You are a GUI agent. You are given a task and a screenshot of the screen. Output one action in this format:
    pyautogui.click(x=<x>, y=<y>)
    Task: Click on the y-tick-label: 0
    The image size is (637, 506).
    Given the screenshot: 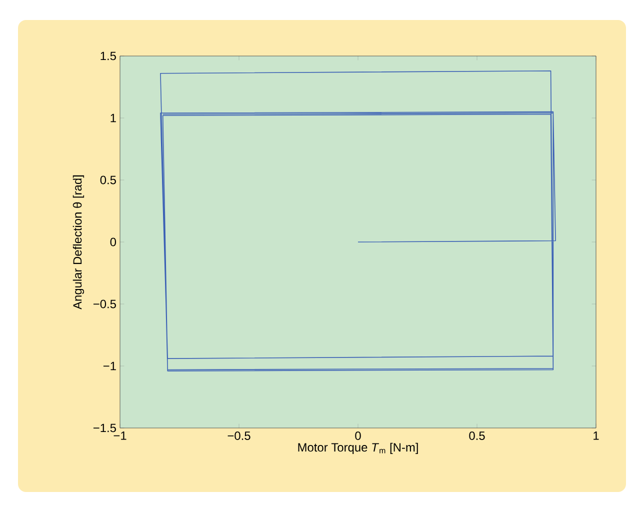 What is the action you would take?
    pyautogui.click(x=113, y=242)
    